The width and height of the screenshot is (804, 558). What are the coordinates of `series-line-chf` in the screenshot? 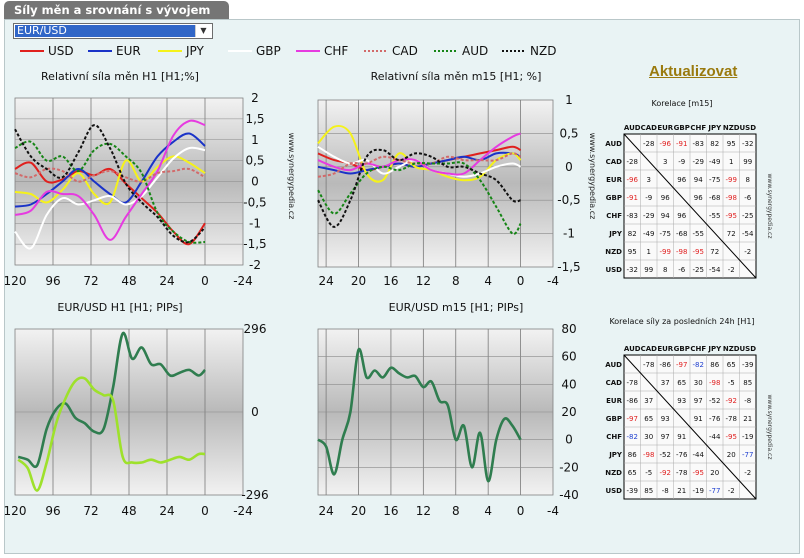 It's located at (110, 180).